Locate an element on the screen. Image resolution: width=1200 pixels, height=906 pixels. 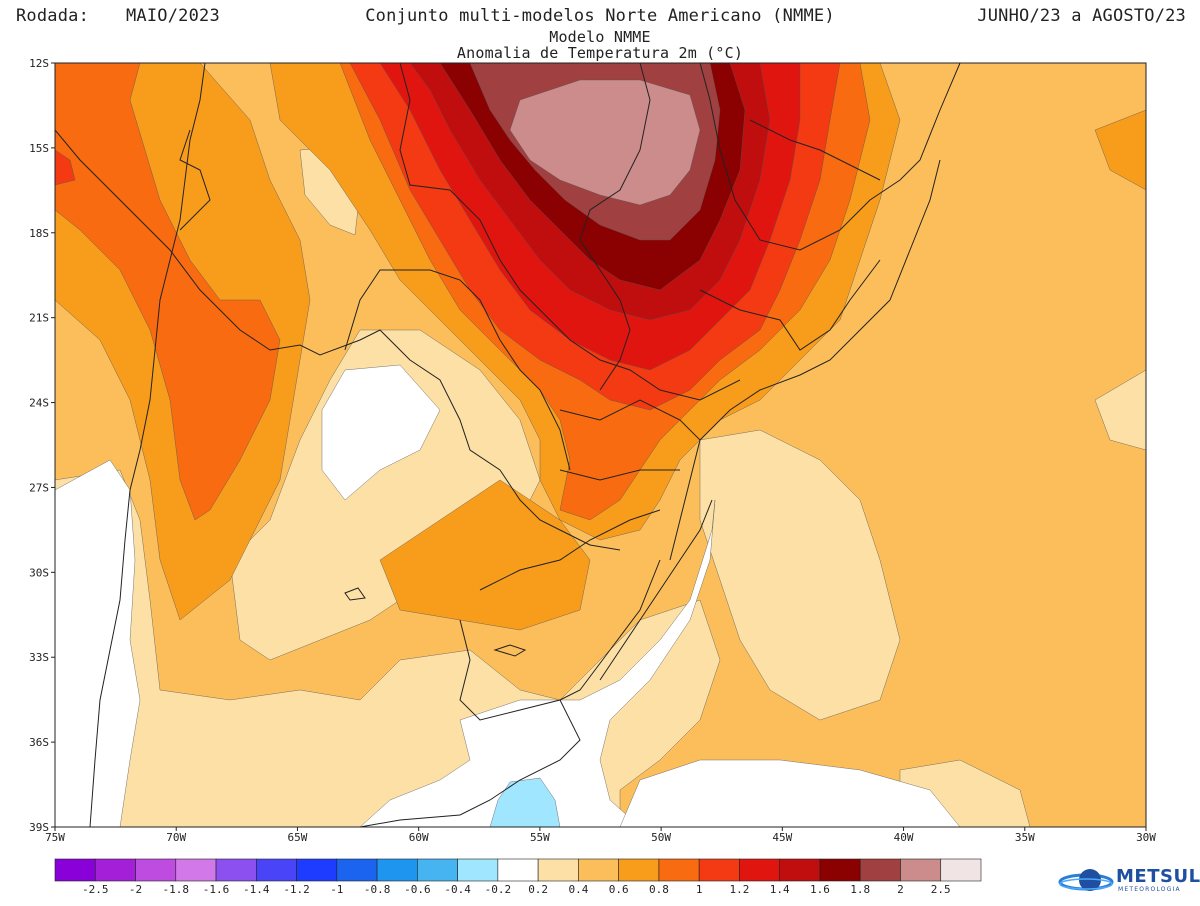
legend-label: 1.6 is located at coordinates (820, 889).